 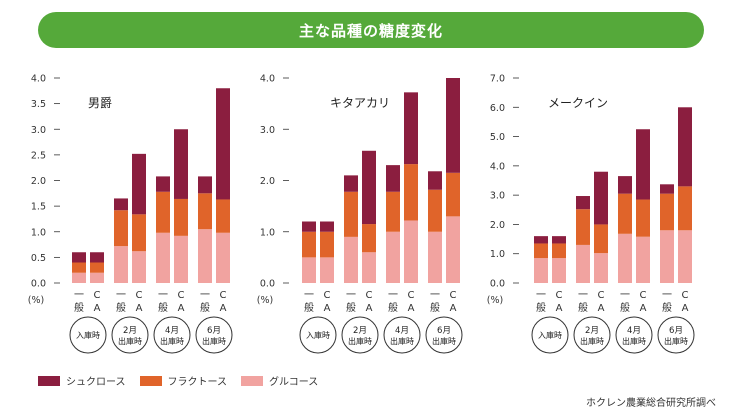 I want to click on y-tick-label: 1.0, so click(x=38, y=232).